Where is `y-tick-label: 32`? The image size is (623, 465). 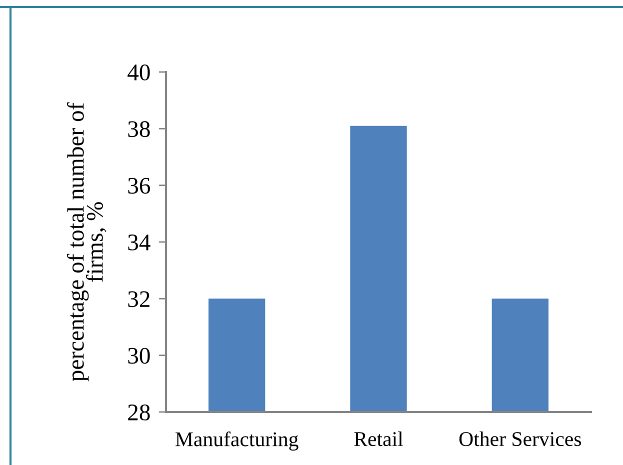
y-tick-label: 32 is located at coordinates (139, 299).